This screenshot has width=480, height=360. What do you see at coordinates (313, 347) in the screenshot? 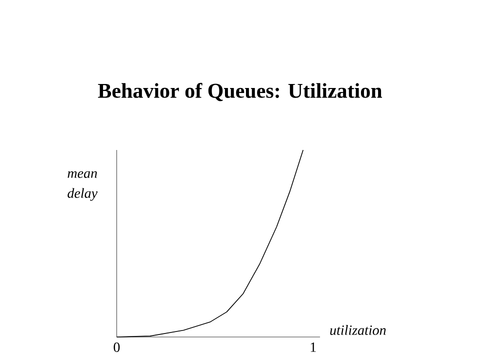
I see `x-tick-label: 1` at bounding box center [313, 347].